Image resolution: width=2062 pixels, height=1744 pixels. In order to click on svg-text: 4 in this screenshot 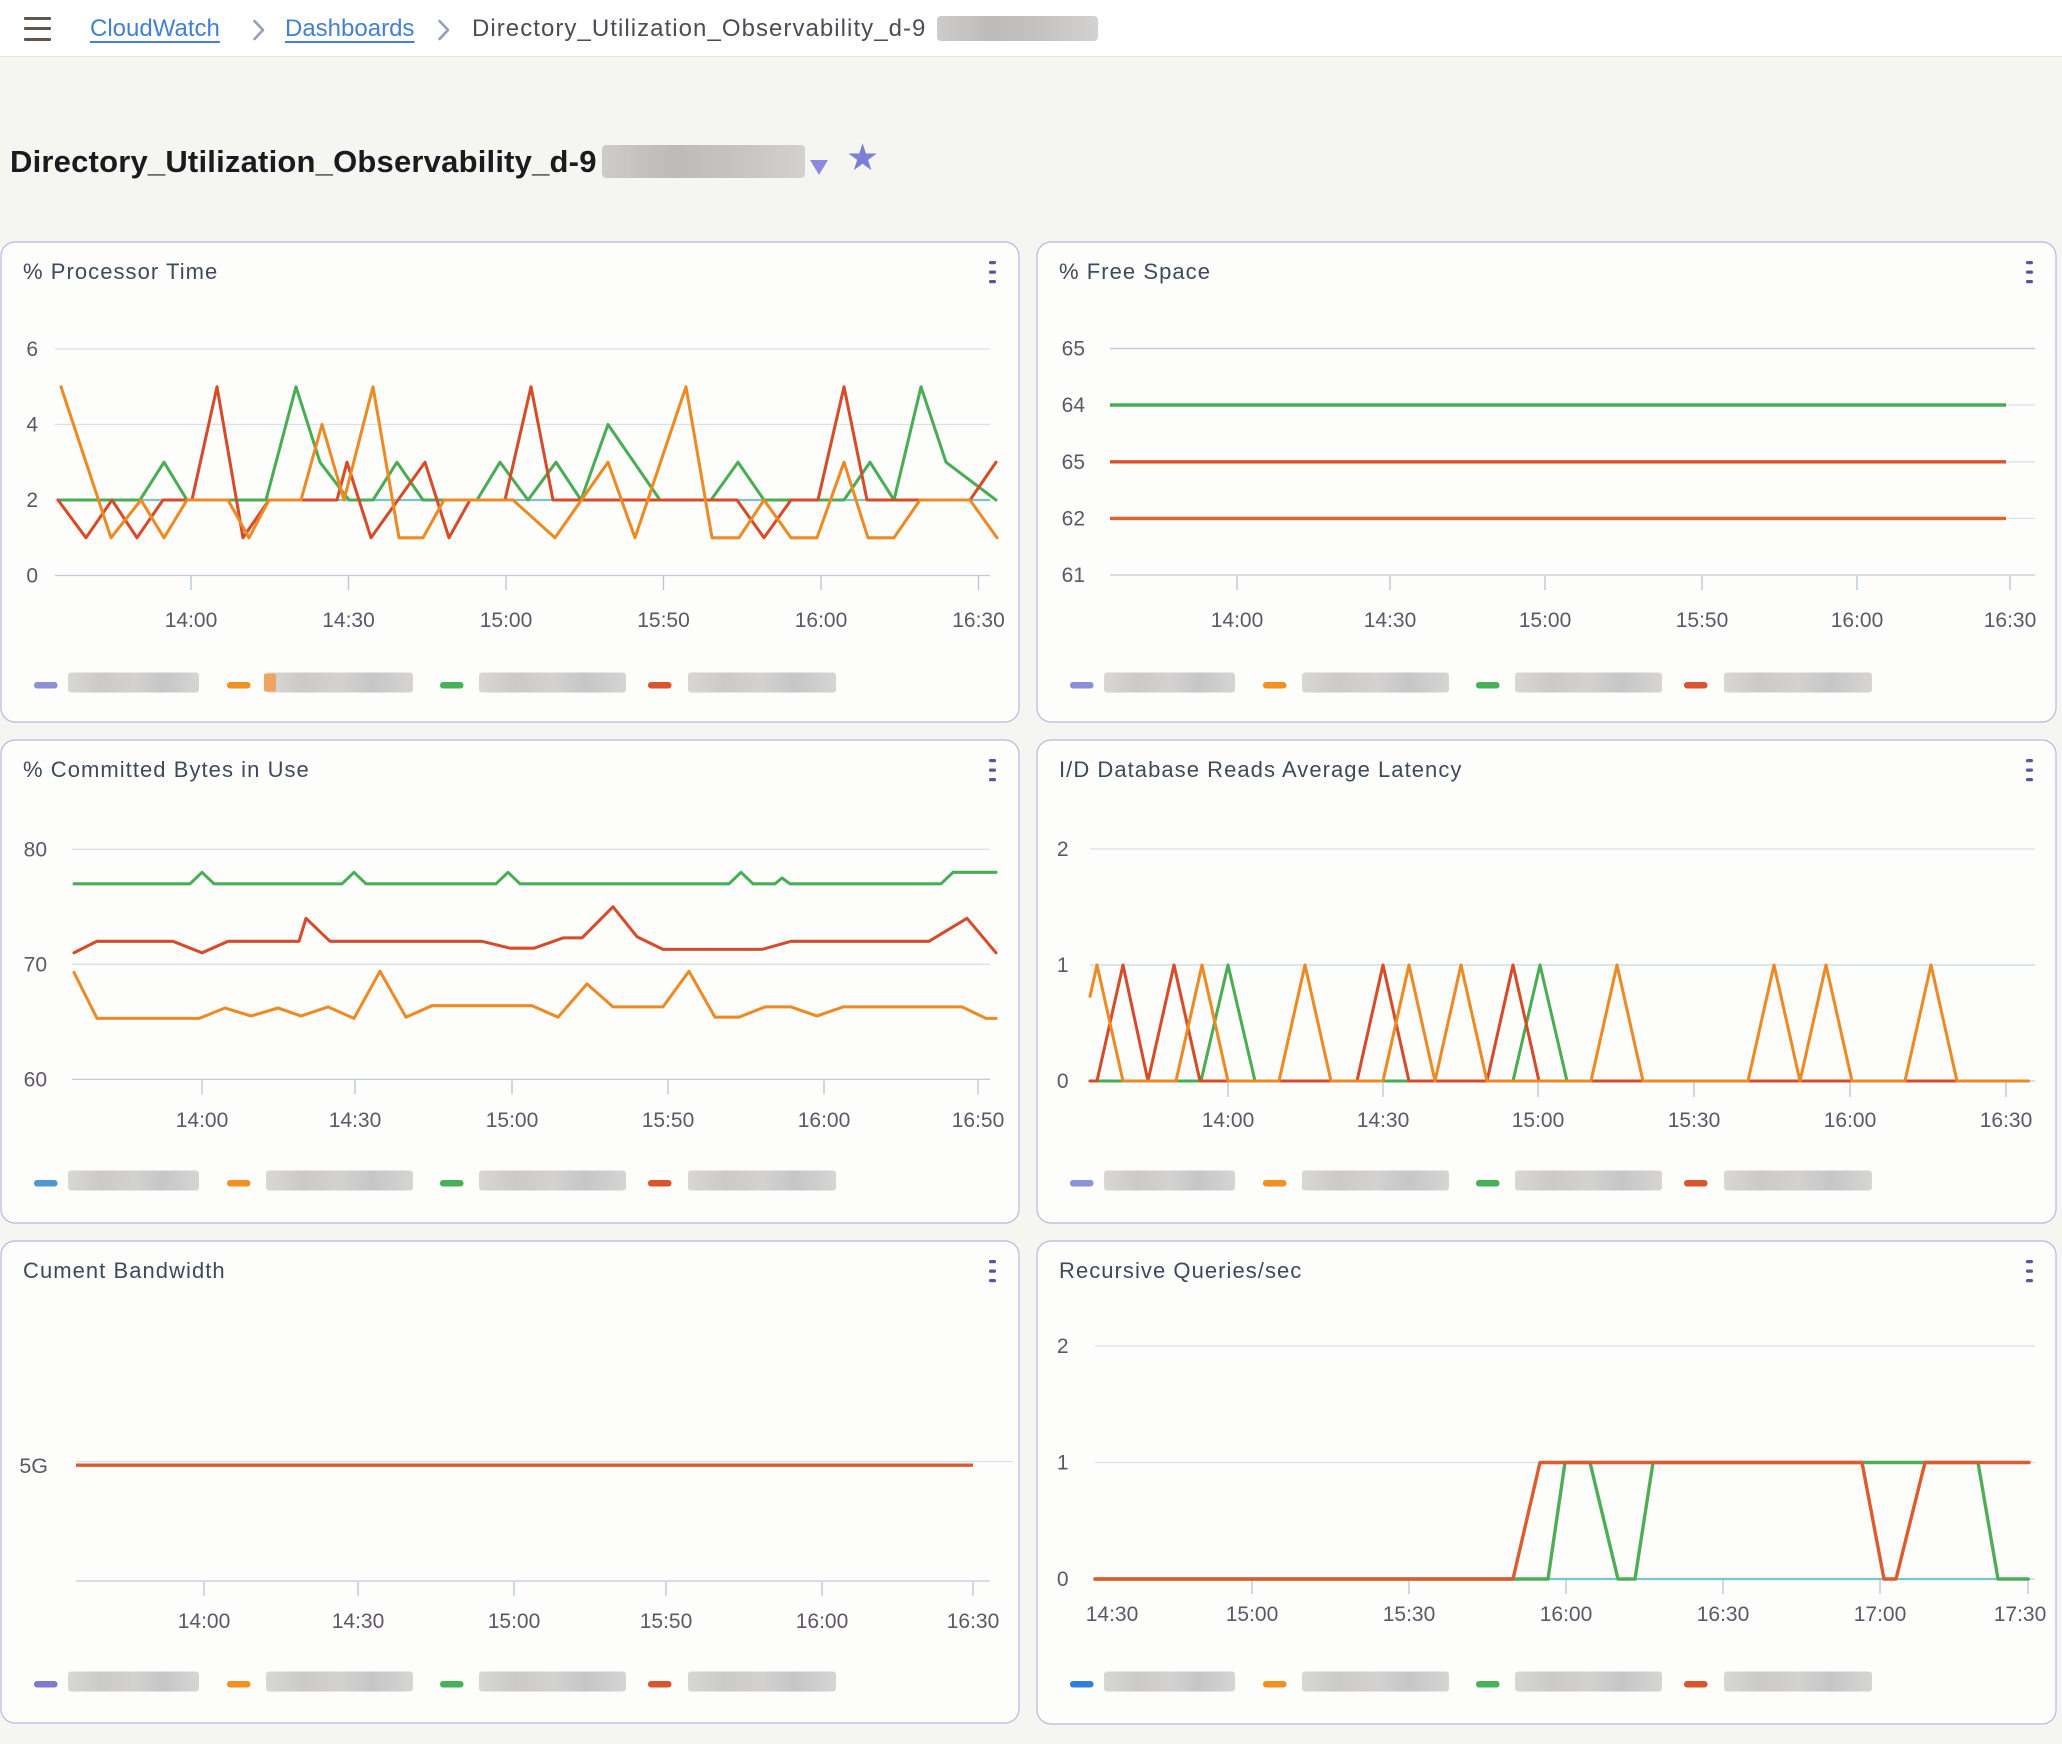, I will do `click(32, 425)`.